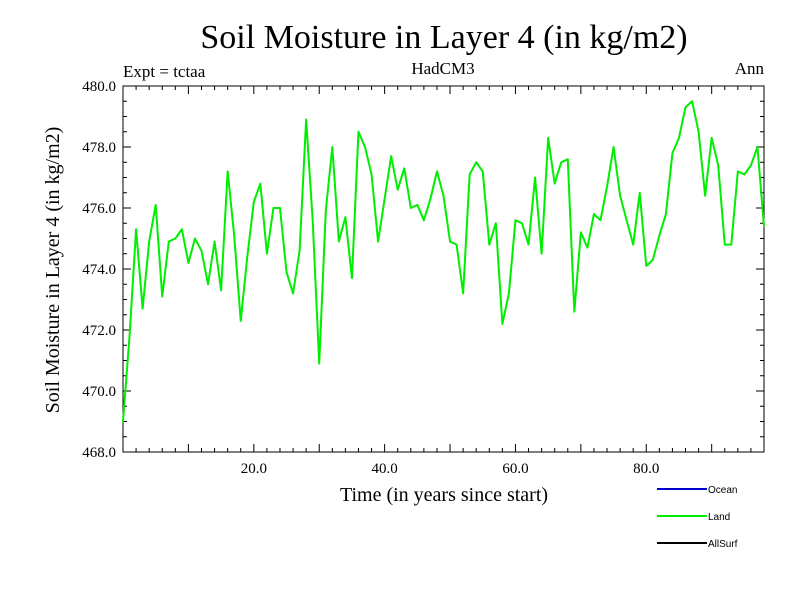 Image resolution: width=800 pixels, height=600 pixels. What do you see at coordinates (99, 392) in the screenshot?
I see `y-tick-label: 470.0` at bounding box center [99, 392].